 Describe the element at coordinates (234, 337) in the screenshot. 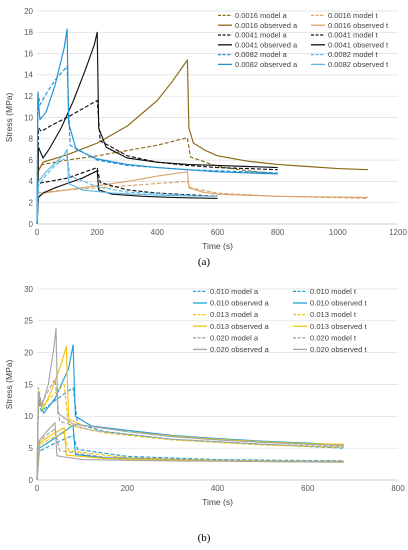

I see `legend-label: 0.020 model a` at that location.